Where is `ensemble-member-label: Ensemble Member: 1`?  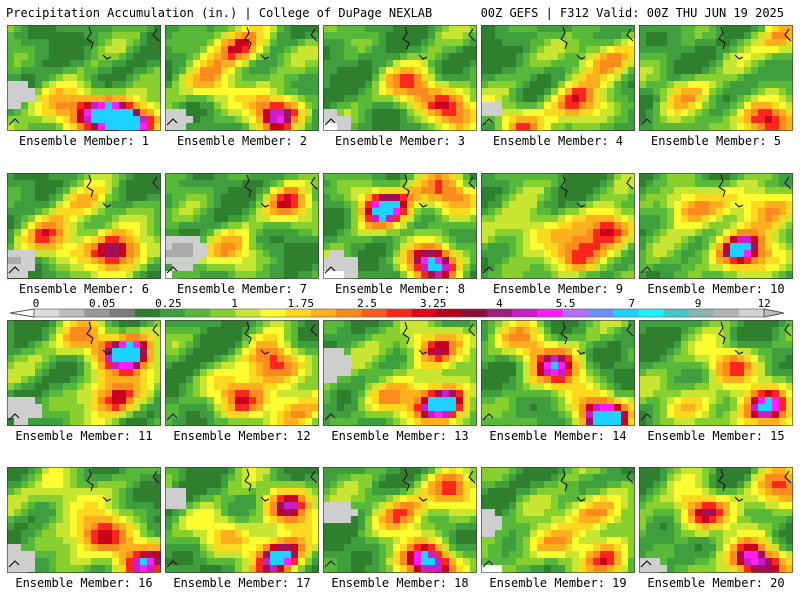
ensemble-member-label: Ensemble Member: 1 is located at coordinates (84, 141).